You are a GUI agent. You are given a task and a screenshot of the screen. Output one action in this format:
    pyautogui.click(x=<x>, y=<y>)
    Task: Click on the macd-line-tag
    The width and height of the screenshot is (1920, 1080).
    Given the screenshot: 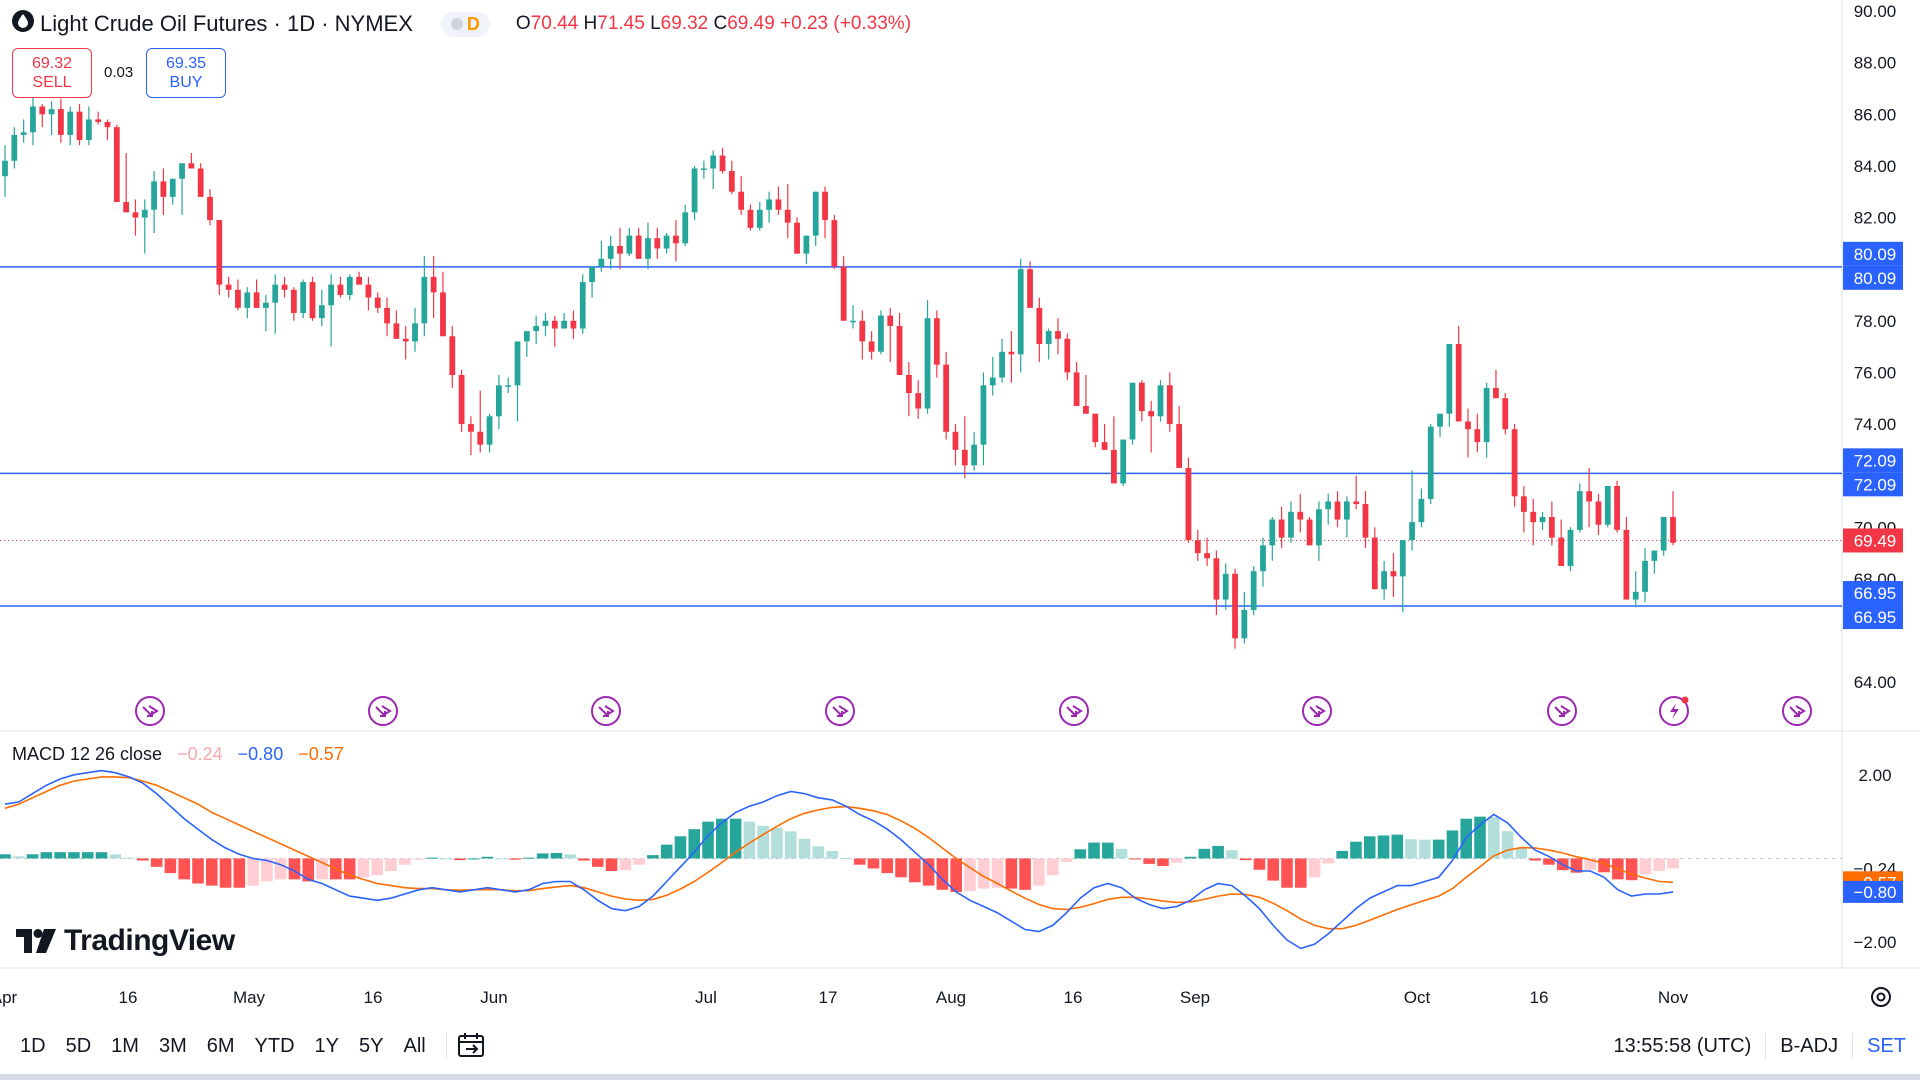 What is the action you would take?
    pyautogui.click(x=1873, y=891)
    